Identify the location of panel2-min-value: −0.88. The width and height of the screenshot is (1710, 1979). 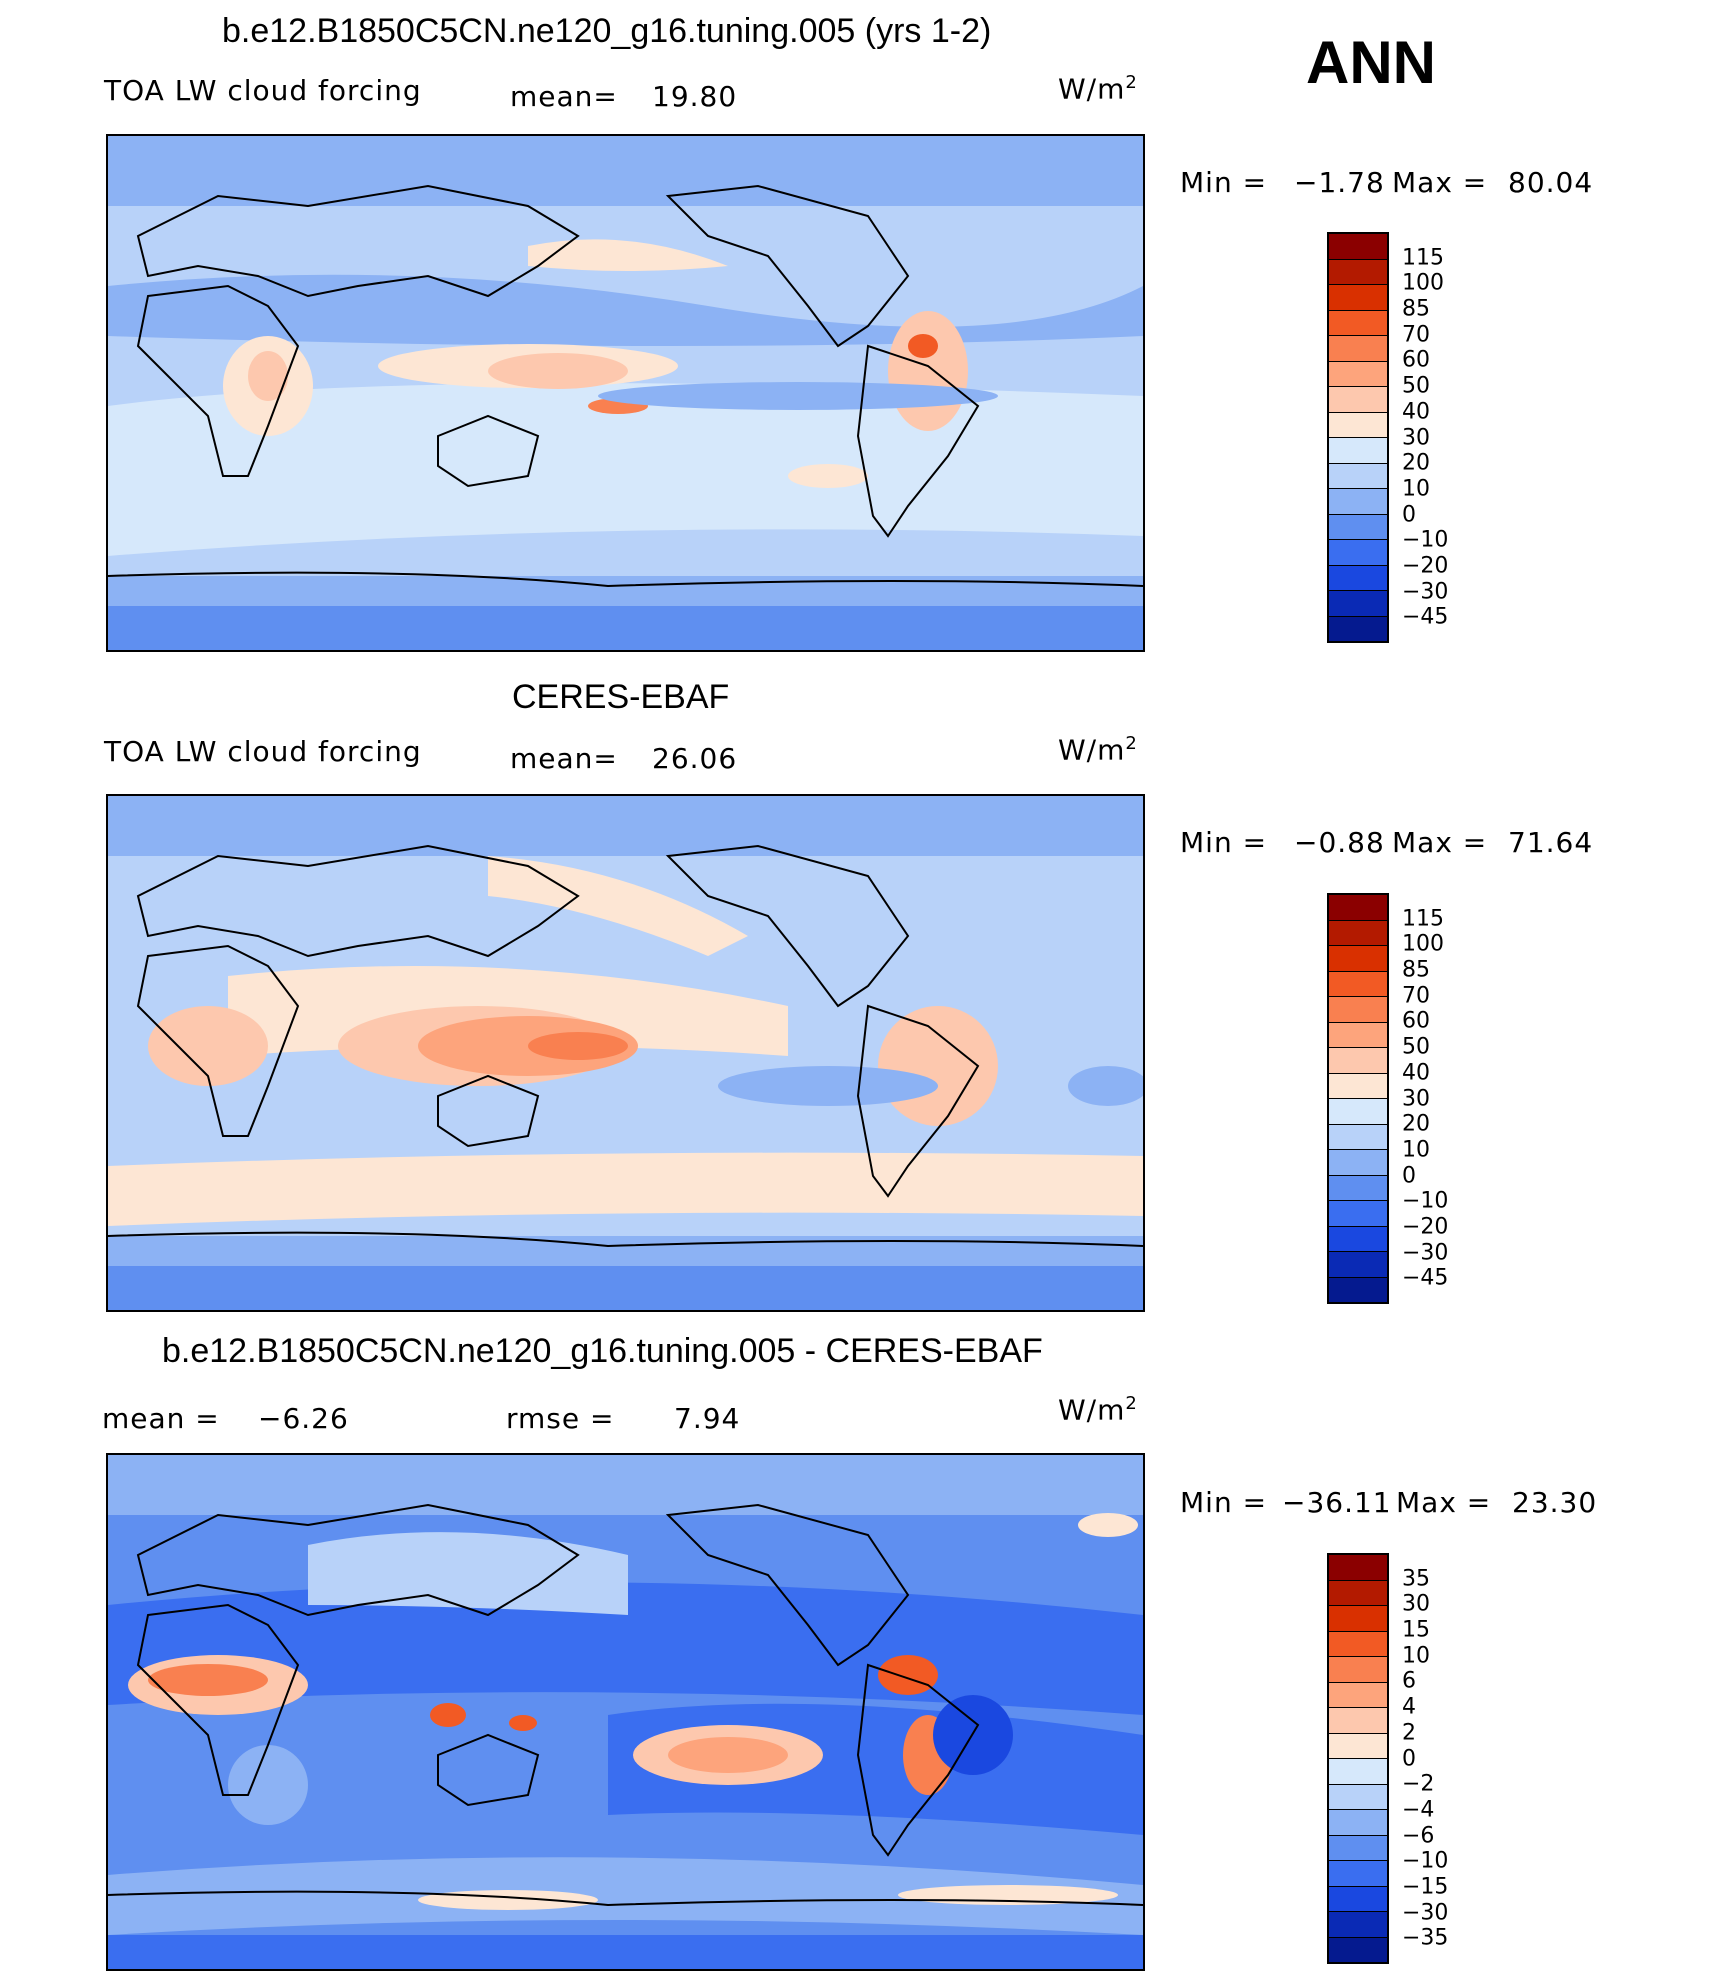
(1339, 842).